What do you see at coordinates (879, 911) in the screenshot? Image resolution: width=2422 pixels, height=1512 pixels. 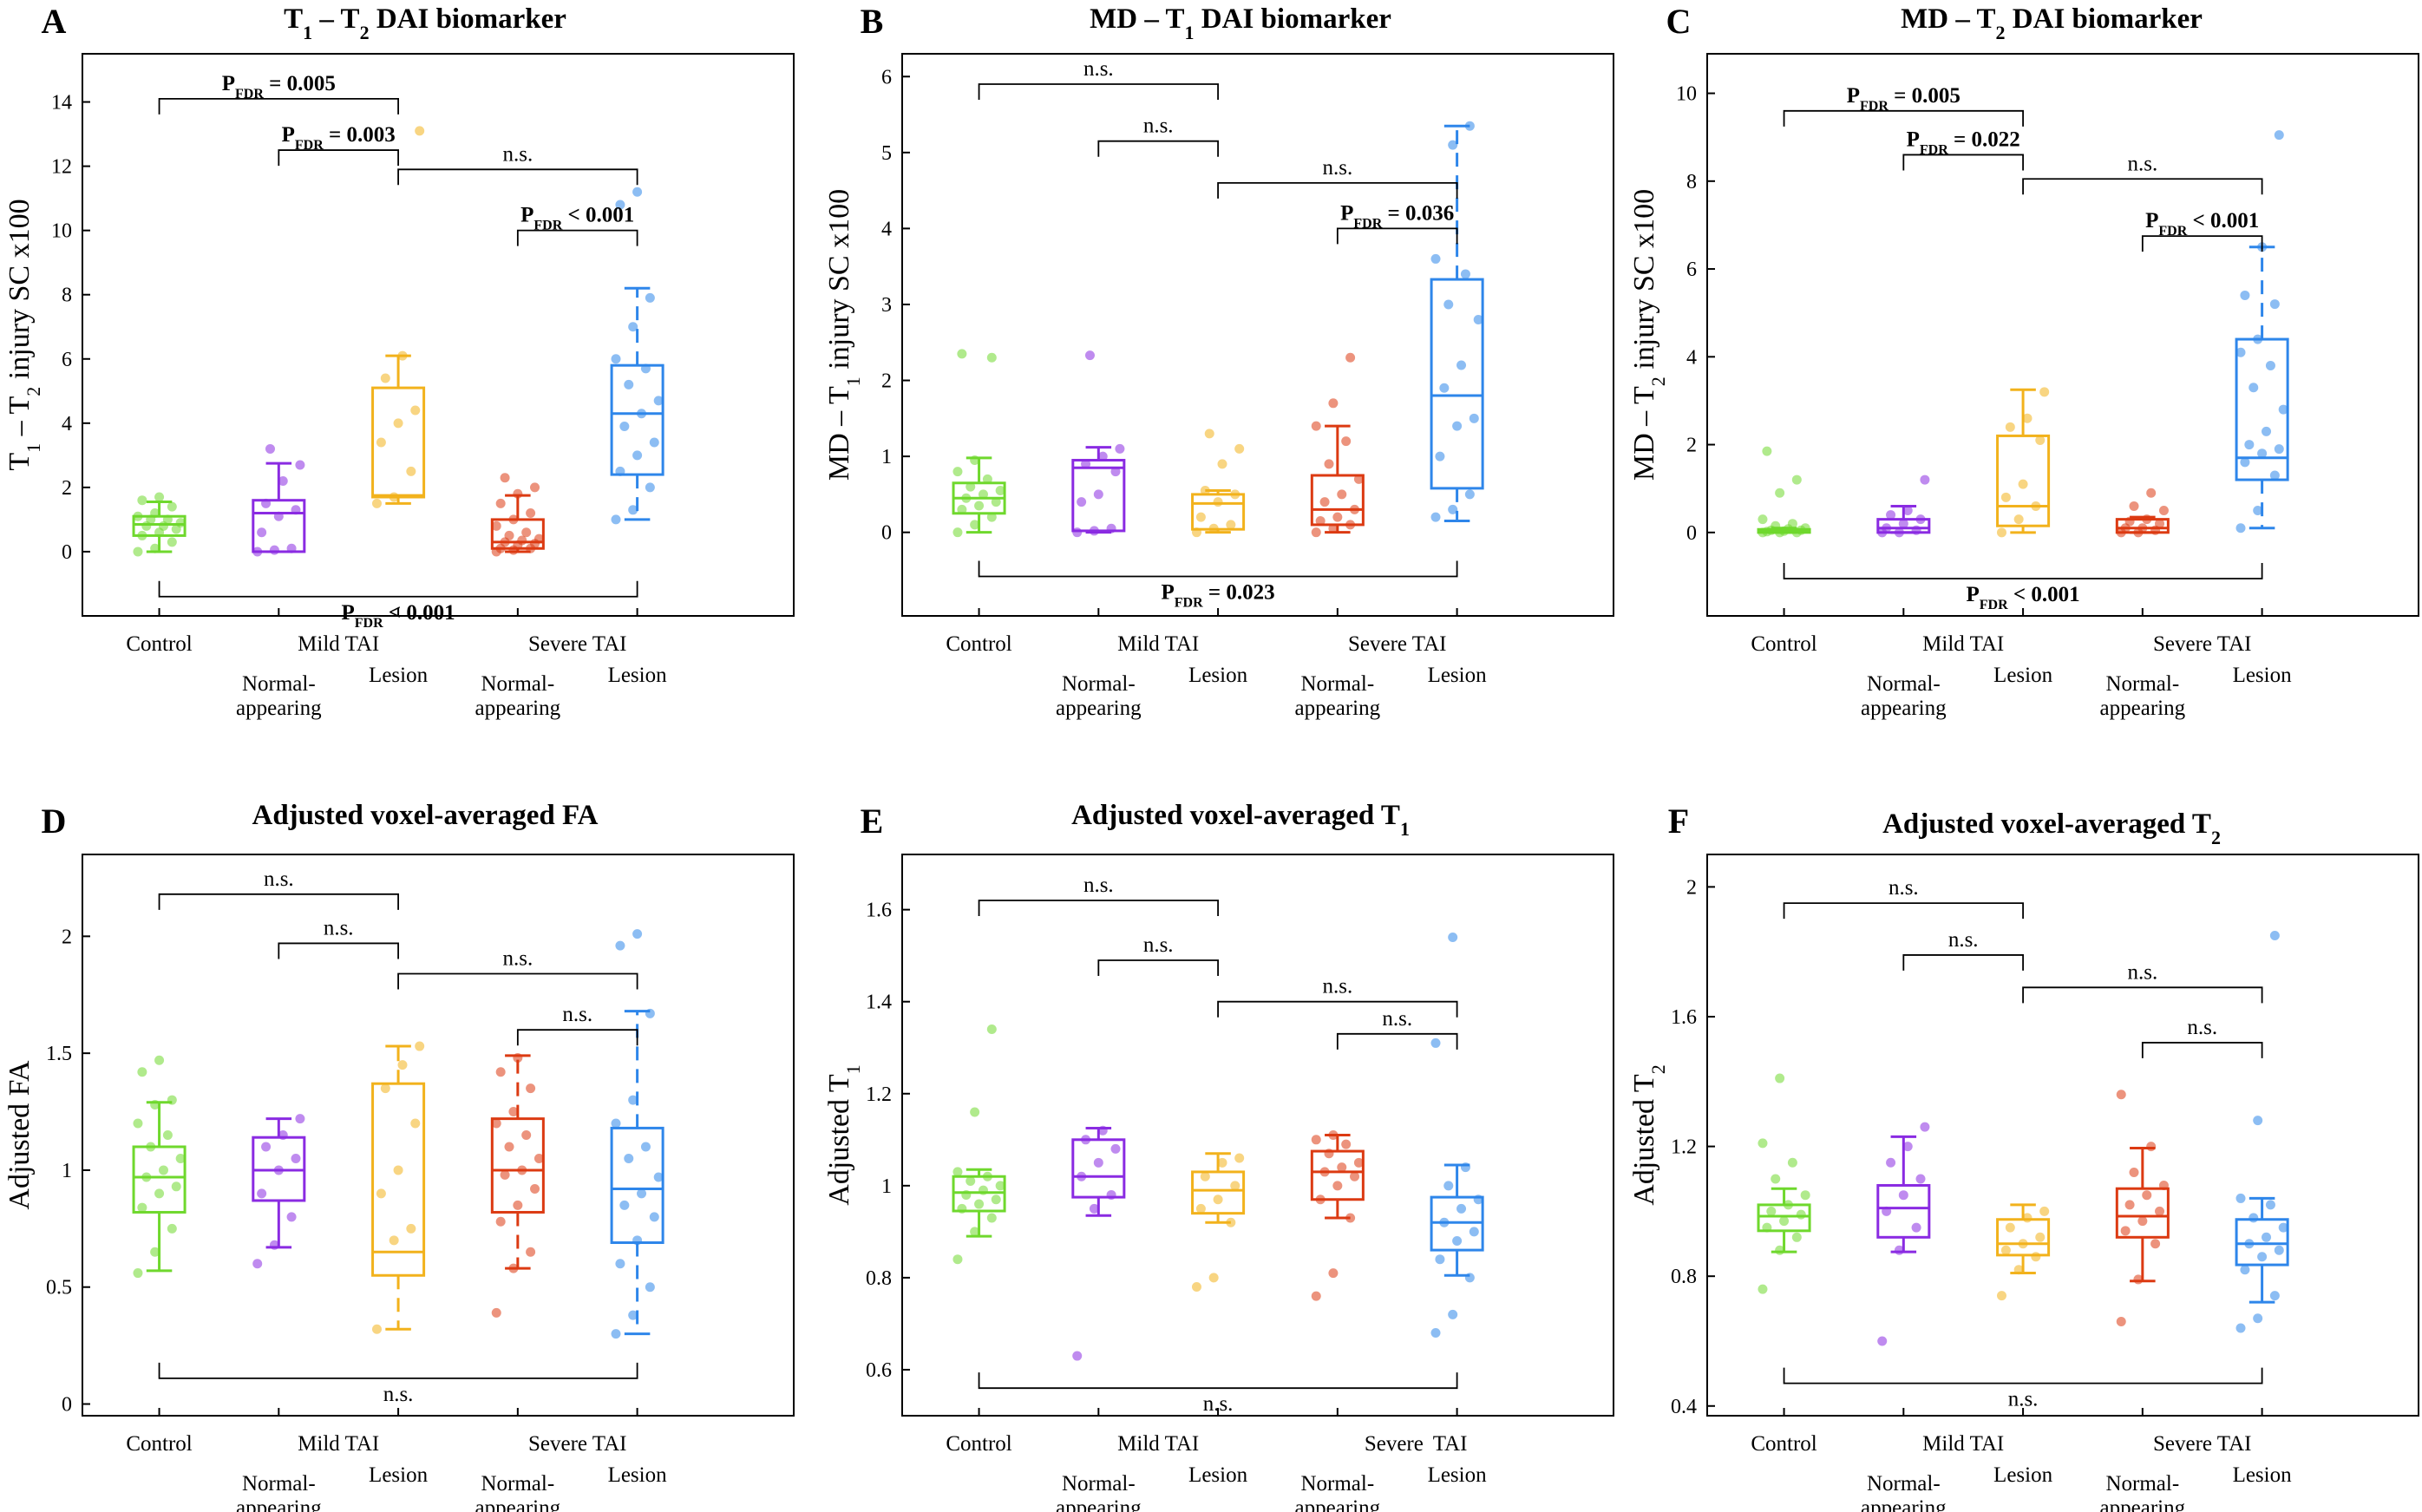 I see `y-tick-label: 1.6` at bounding box center [879, 911].